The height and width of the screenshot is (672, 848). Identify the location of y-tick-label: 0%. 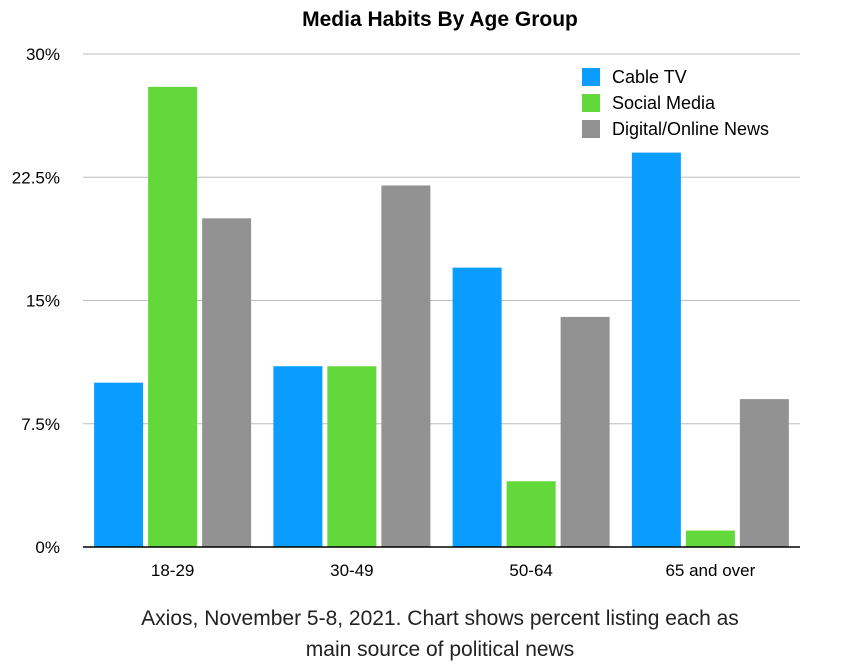
(47, 547).